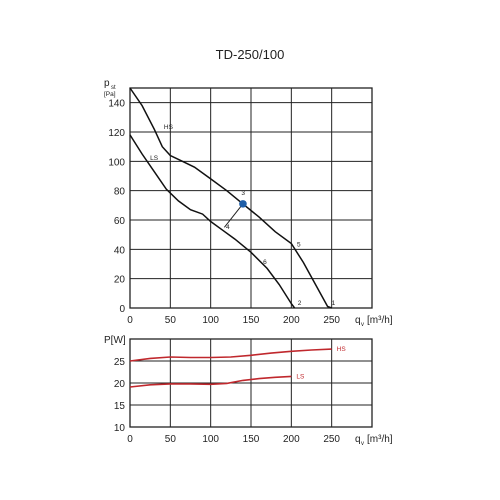  What do you see at coordinates (300, 376) in the screenshot?
I see `power-series-label-ls: LS` at bounding box center [300, 376].